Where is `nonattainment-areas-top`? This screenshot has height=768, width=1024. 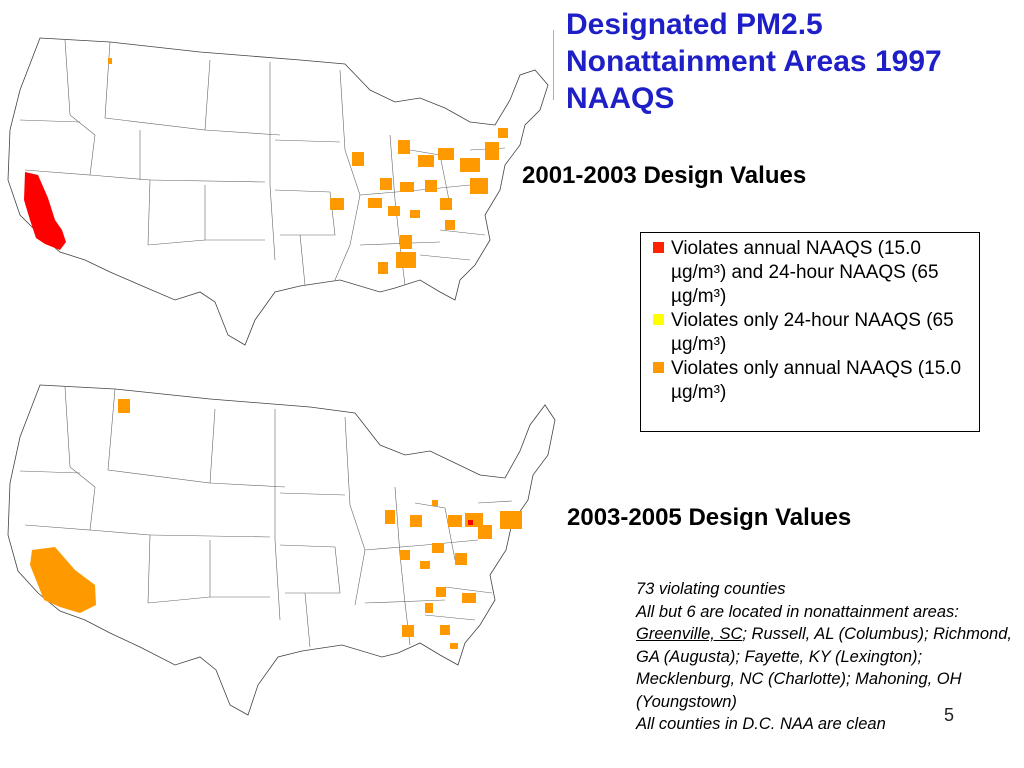
nonattainment-areas-top is located at coordinates (266, 166).